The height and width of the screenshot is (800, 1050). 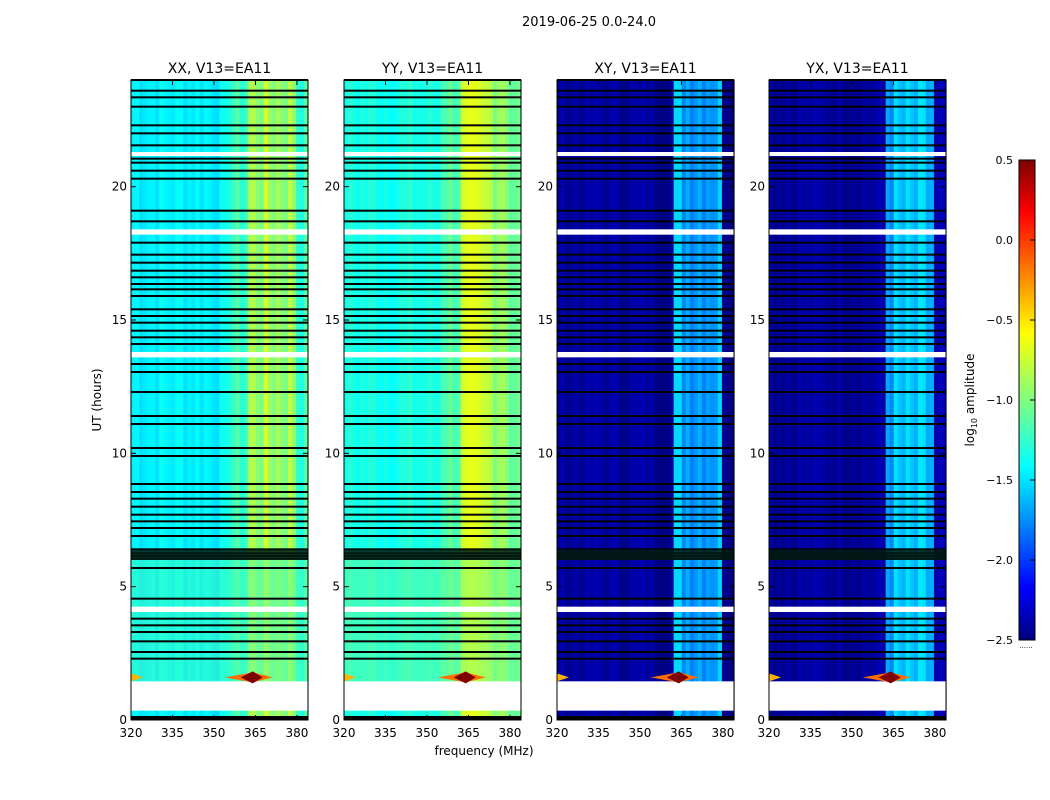 I want to click on y-tick-label: 0, so click(x=549, y=720).